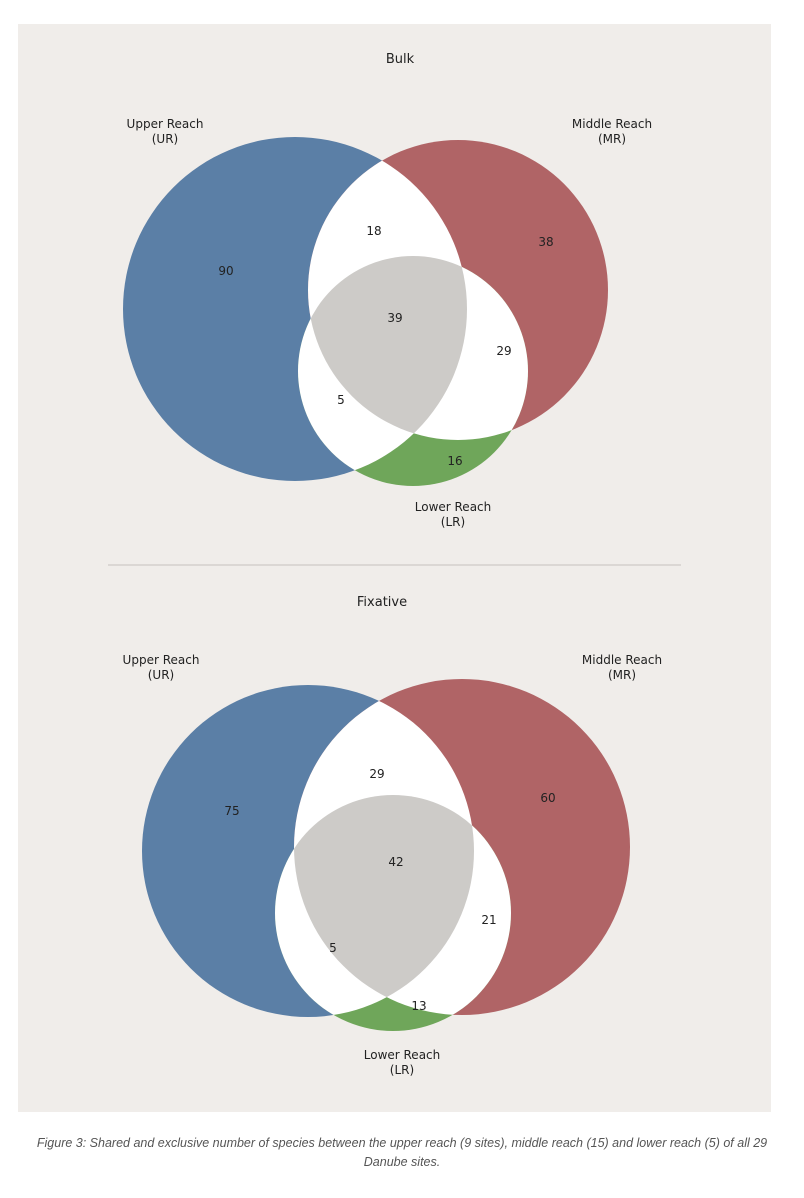 This screenshot has height=1198, width=804. What do you see at coordinates (400, 59) in the screenshot?
I see `venn-title: Bulk` at bounding box center [400, 59].